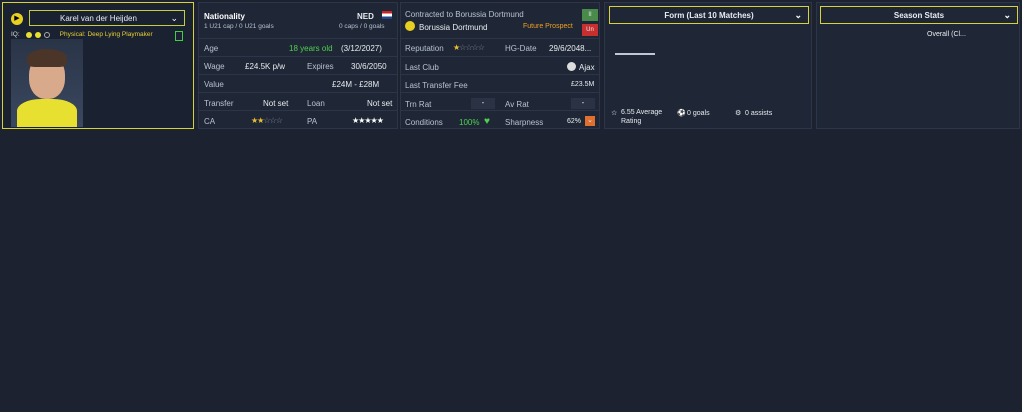 The height and width of the screenshot is (412, 1022). What do you see at coordinates (521, 48) in the screenshot?
I see `hg-label: HG-Date` at bounding box center [521, 48].